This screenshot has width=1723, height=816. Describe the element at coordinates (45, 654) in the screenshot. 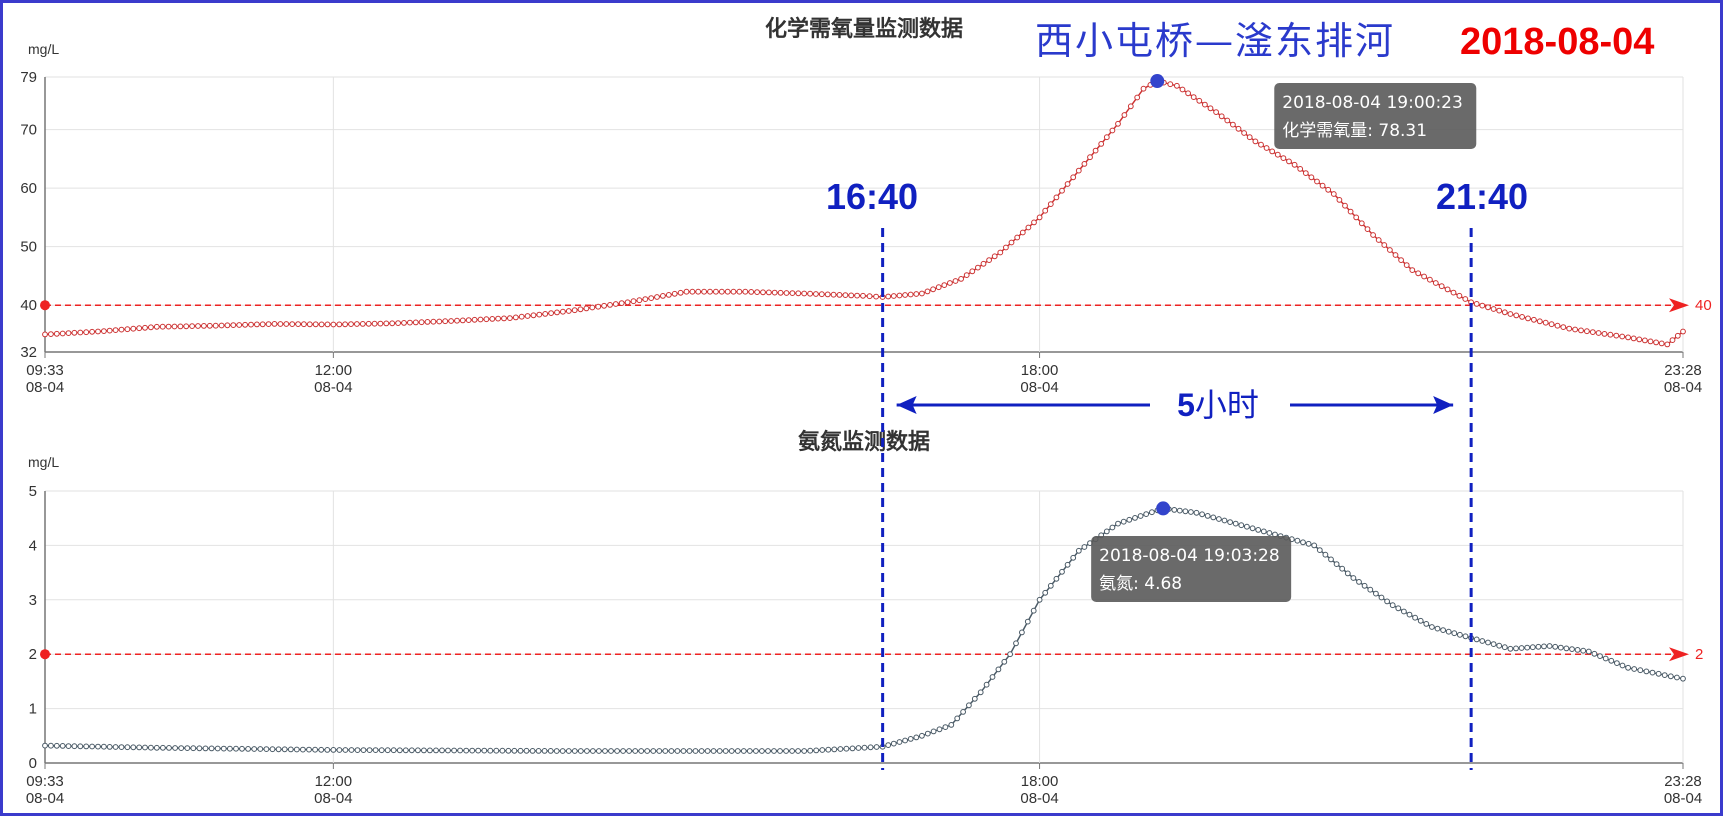

I see `threshold-start-dot` at that location.